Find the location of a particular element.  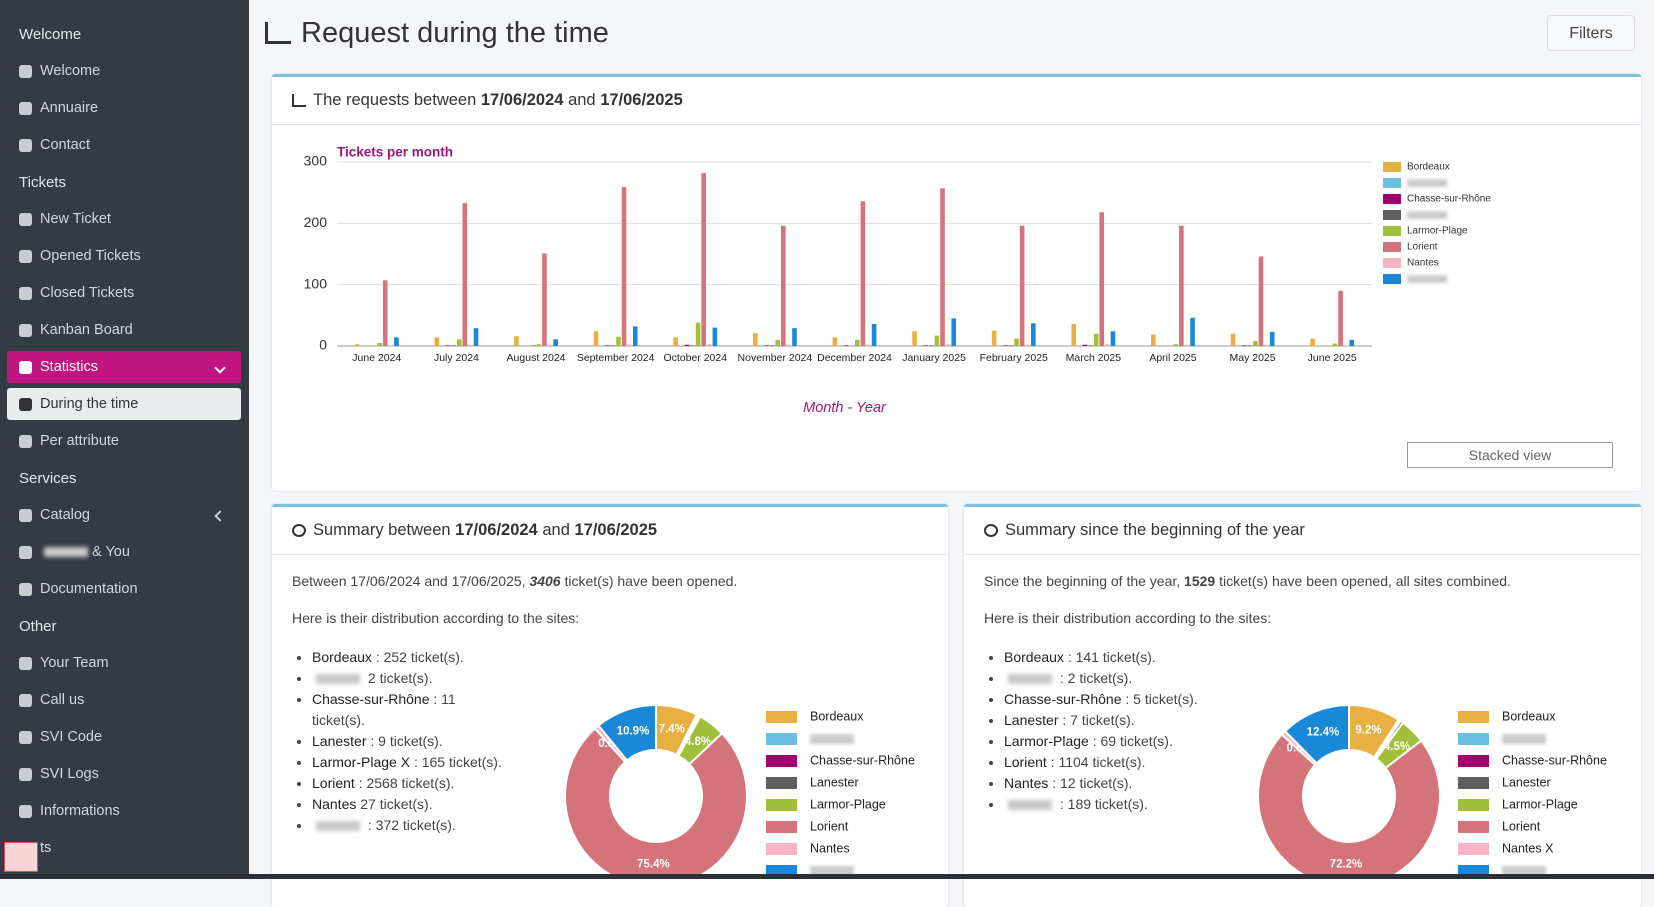

sidebar-link: Contact is located at coordinates (124, 145).